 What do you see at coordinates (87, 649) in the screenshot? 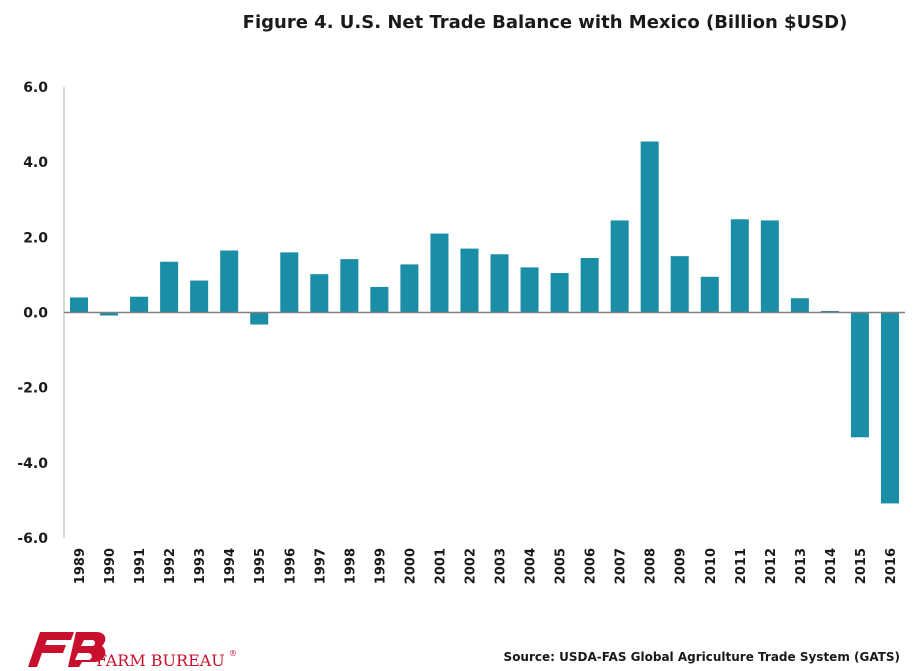
I see `logo-mark-b` at bounding box center [87, 649].